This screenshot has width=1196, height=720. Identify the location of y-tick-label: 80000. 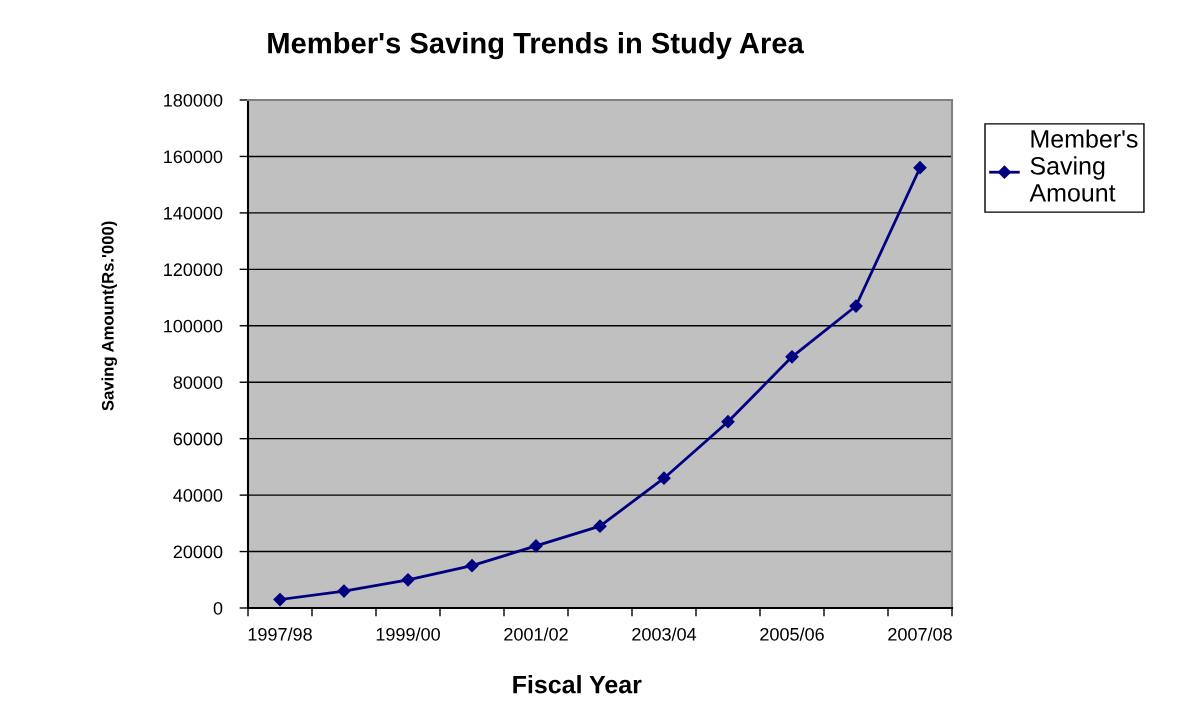
(198, 382).